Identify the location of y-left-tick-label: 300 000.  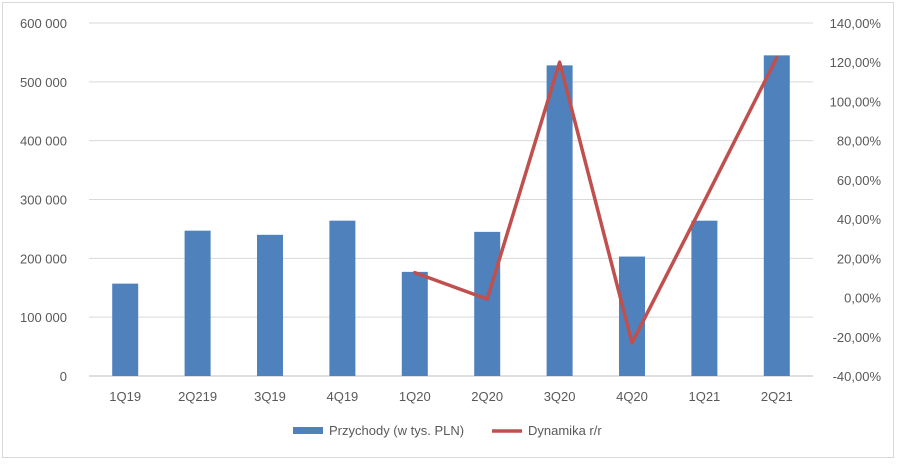
(43, 200).